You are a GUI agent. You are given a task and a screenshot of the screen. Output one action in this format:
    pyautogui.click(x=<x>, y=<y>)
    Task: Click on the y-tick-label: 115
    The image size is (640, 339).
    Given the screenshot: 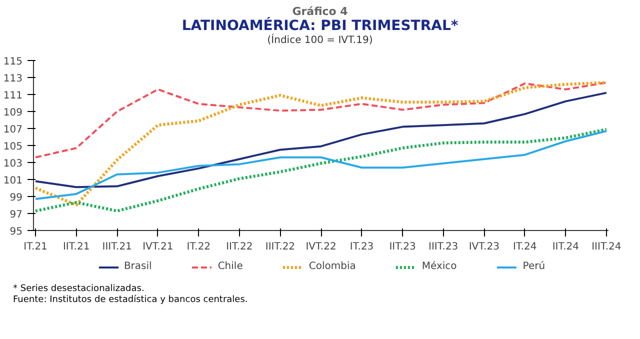 What is the action you would take?
    pyautogui.click(x=13, y=62)
    